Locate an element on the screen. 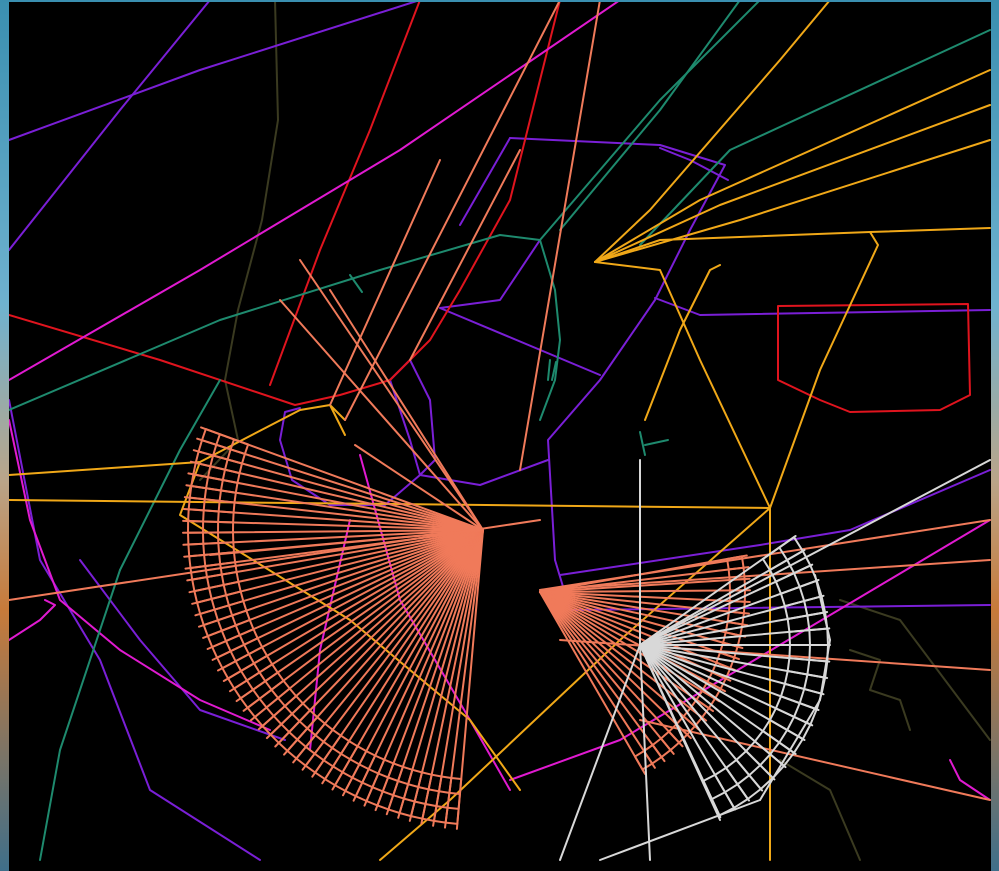 The image size is (999, 871). restricted-area-polygon is located at coordinates (874, 358).